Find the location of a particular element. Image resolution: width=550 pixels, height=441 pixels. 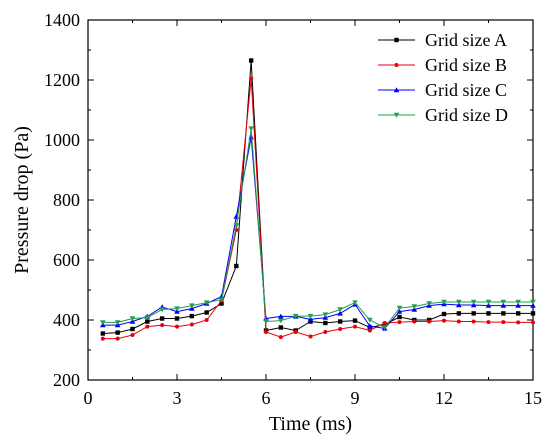

legend-label: Grid size D is located at coordinates (466, 115).